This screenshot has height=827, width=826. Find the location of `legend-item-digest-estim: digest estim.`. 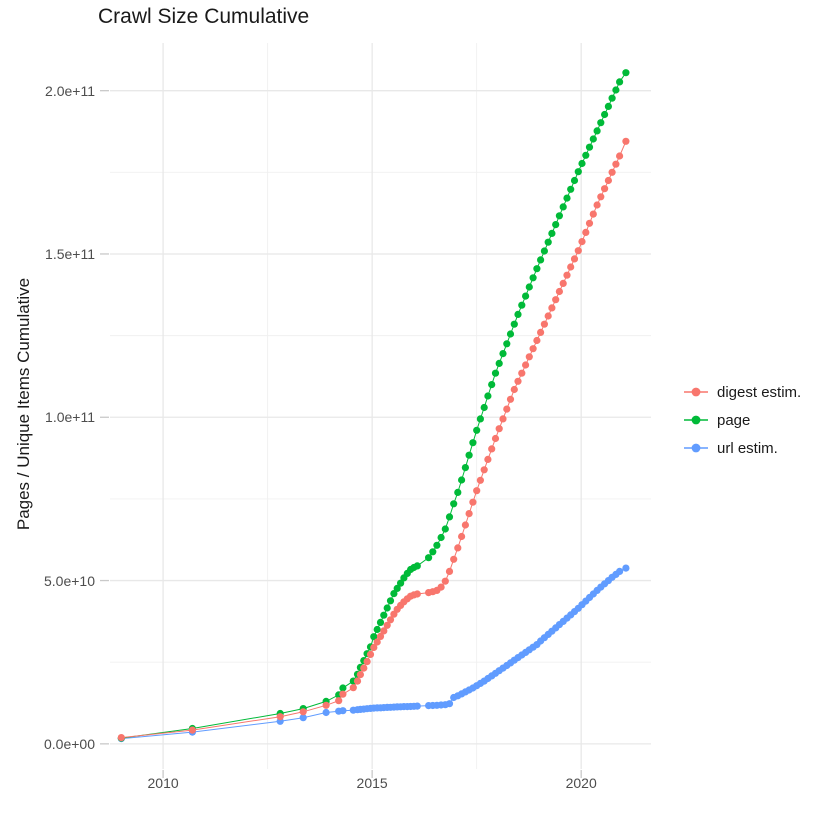

legend-item-digest-estim: digest estim. is located at coordinates (742, 392).